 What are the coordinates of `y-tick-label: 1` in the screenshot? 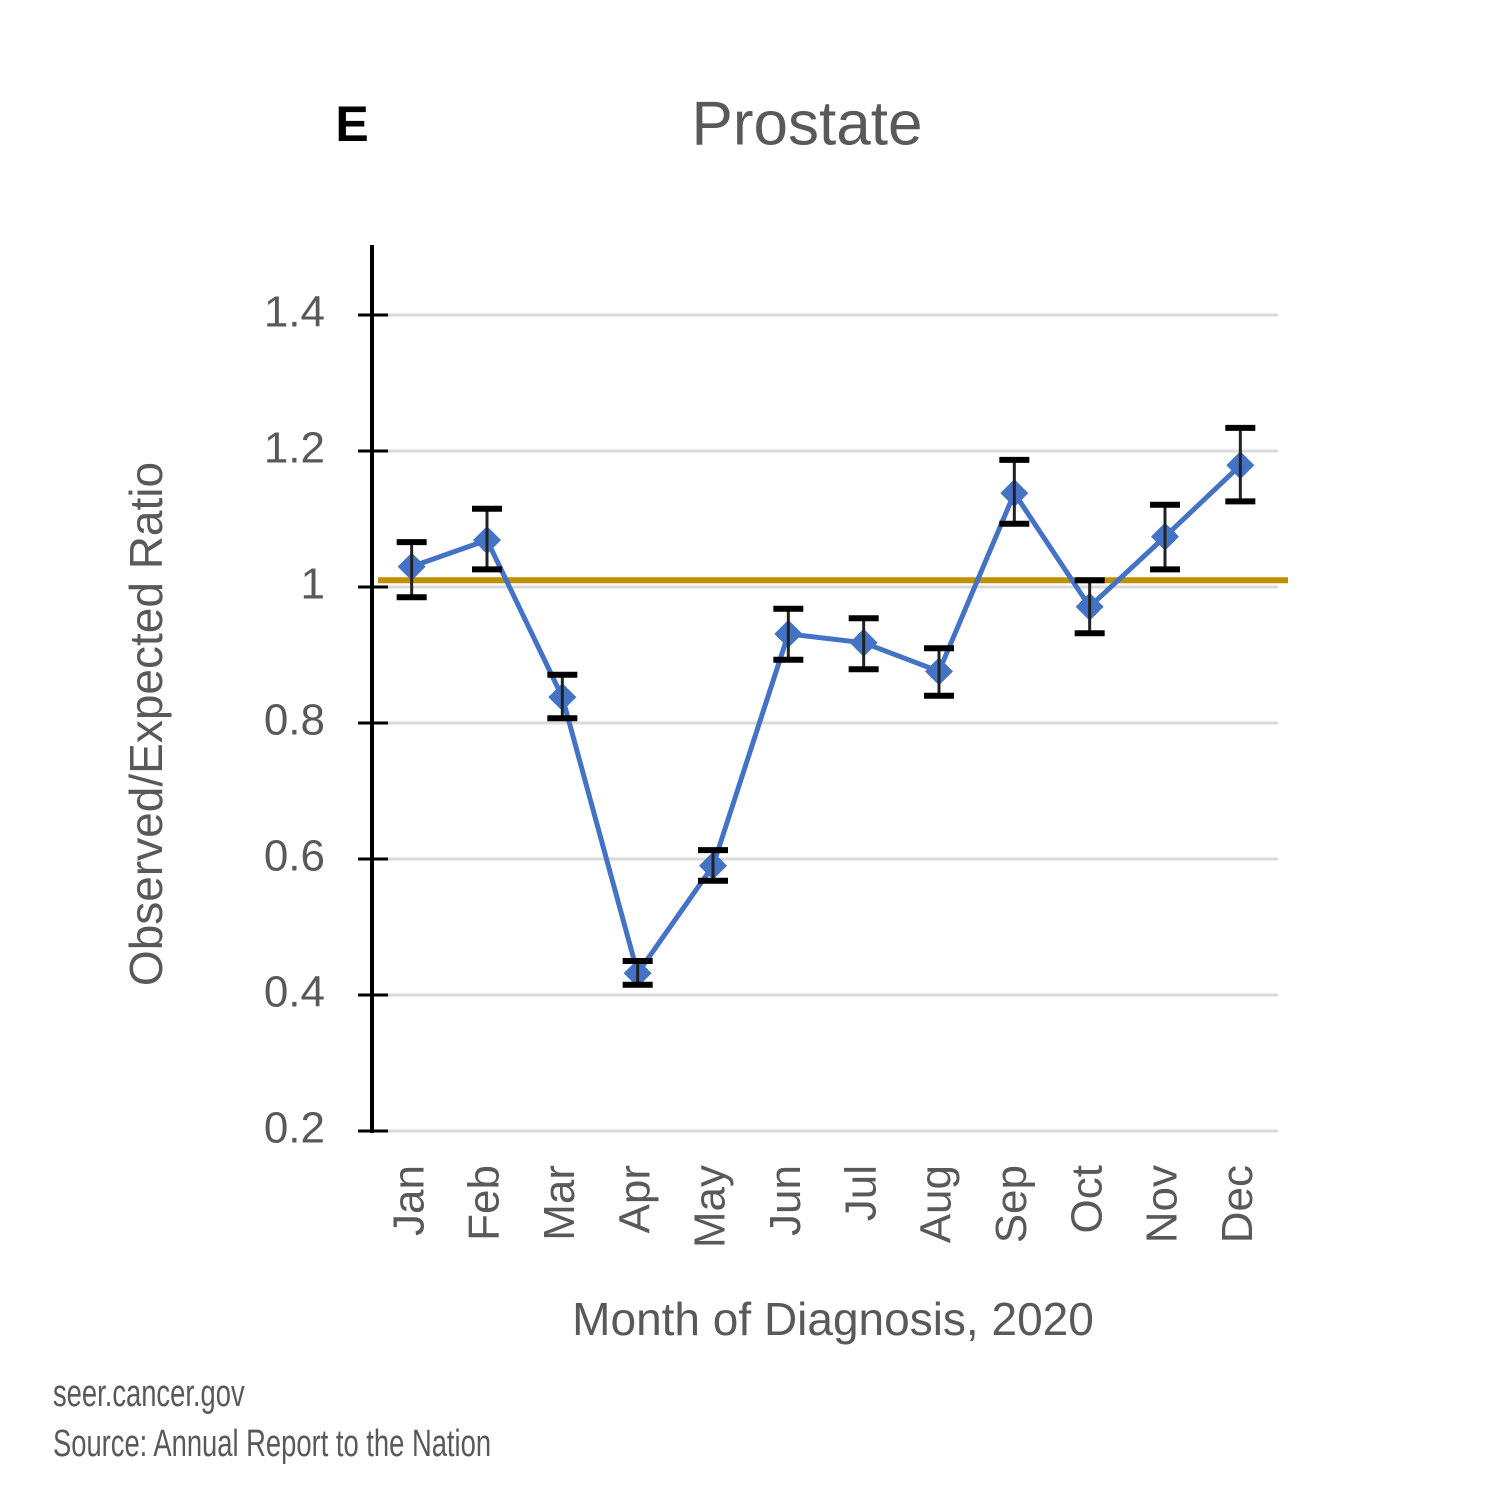 It's located at (313, 584).